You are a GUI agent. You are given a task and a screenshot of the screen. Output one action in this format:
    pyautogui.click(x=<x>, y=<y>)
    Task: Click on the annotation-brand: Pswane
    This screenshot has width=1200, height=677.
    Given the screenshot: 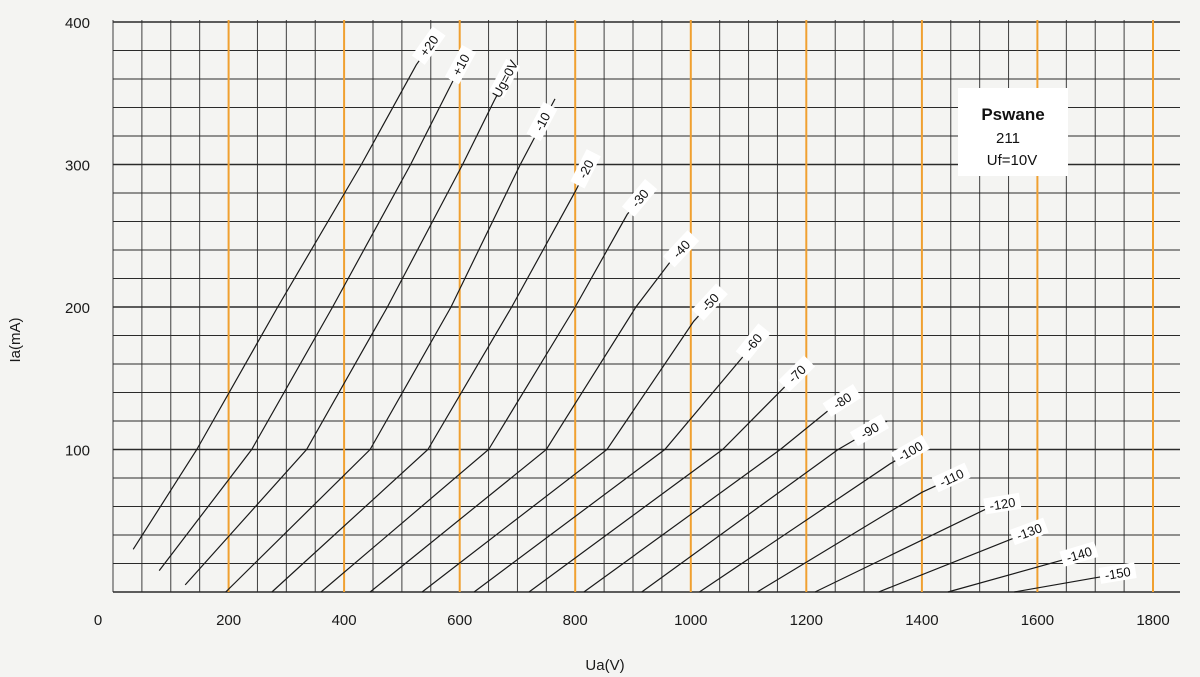 What is the action you would take?
    pyautogui.click(x=1012, y=114)
    